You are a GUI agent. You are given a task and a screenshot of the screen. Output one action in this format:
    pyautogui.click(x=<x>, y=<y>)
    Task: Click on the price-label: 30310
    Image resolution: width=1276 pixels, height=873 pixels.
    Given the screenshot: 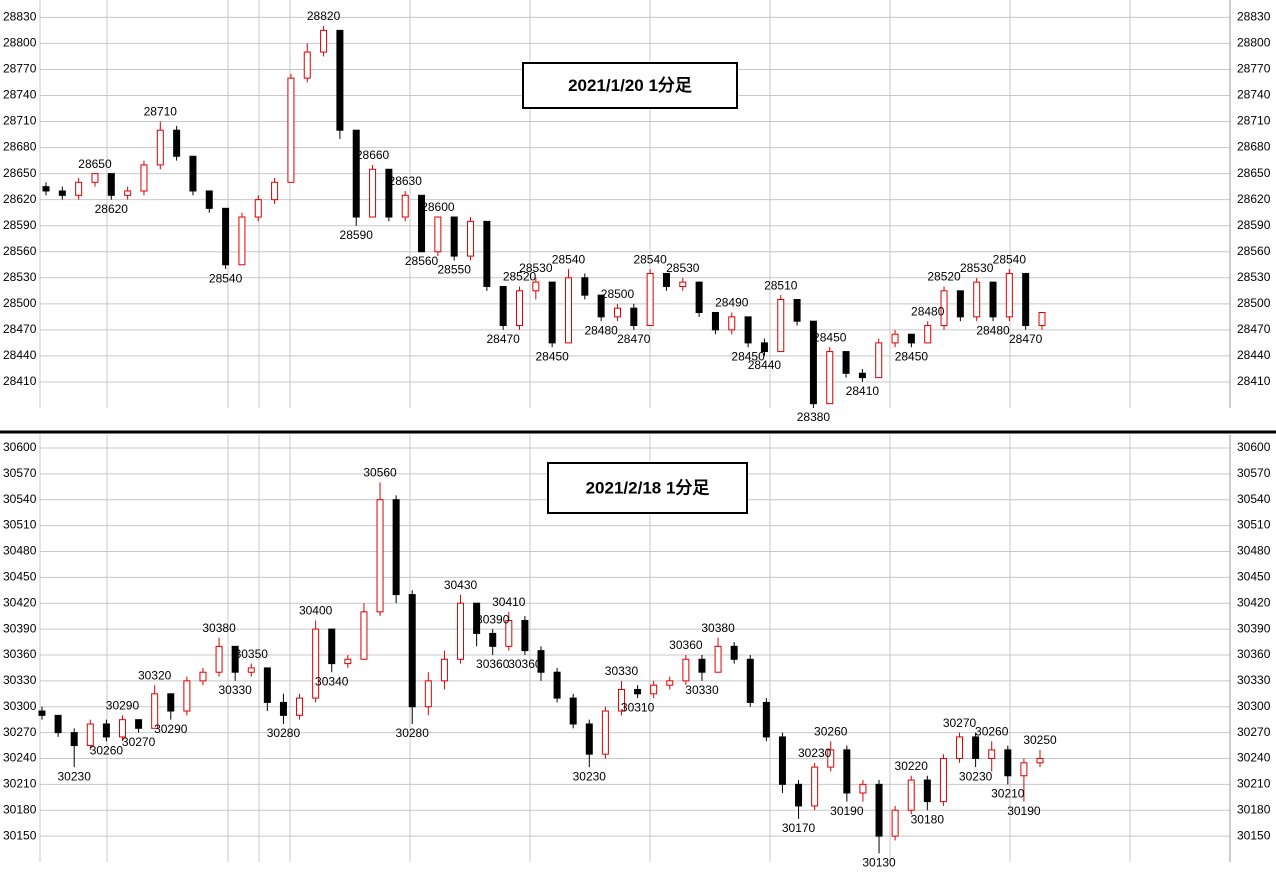 What is the action you would take?
    pyautogui.click(x=638, y=707)
    